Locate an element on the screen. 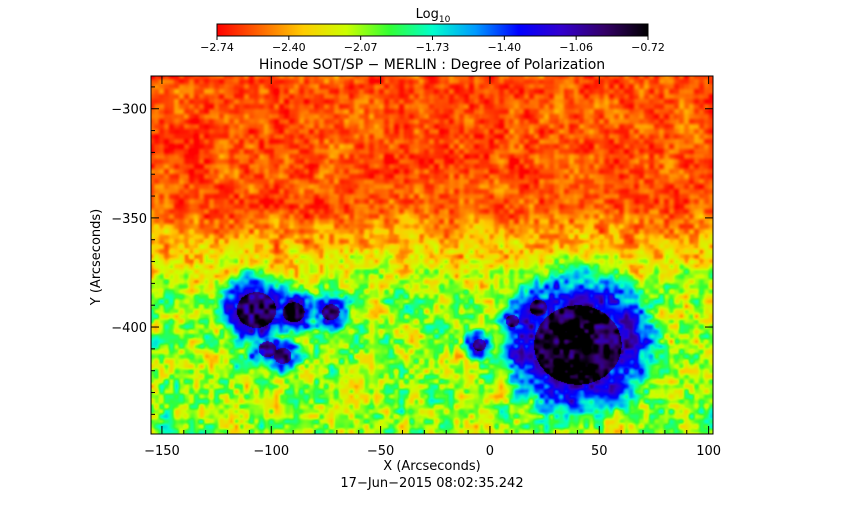 The image size is (864, 512). x-tick-label: 50 is located at coordinates (599, 451).